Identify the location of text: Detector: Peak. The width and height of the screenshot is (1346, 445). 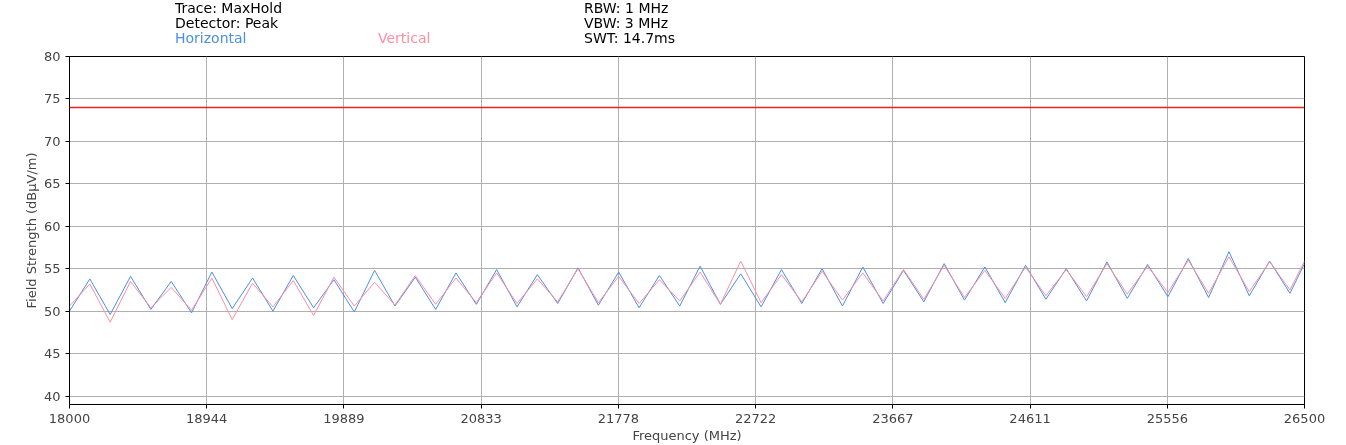
(227, 23).